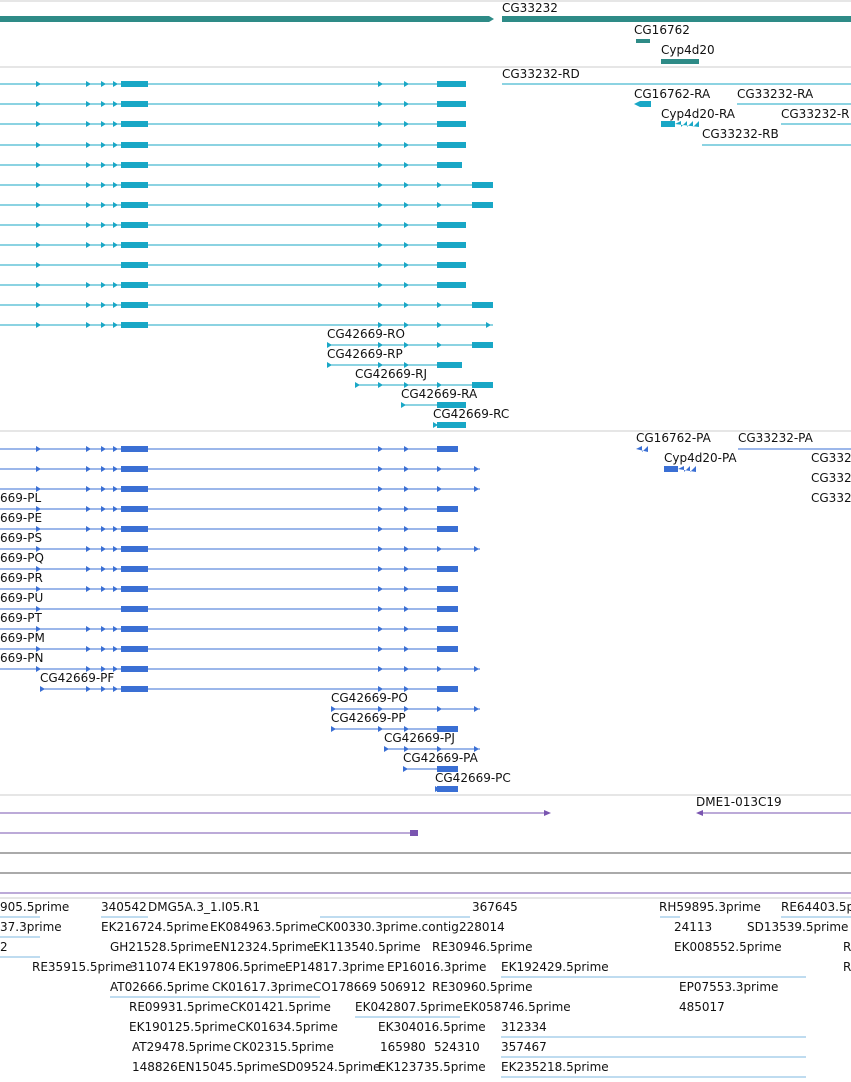 The width and height of the screenshot is (851, 1082). I want to click on feature-label: AT02666.5prime, so click(159, 987).